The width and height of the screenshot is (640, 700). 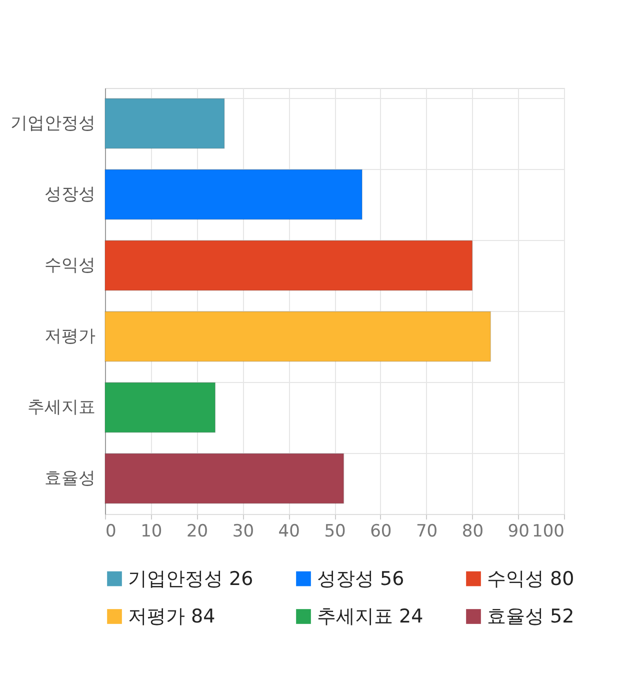 I want to click on x-tick-label: 20, so click(x=197, y=532).